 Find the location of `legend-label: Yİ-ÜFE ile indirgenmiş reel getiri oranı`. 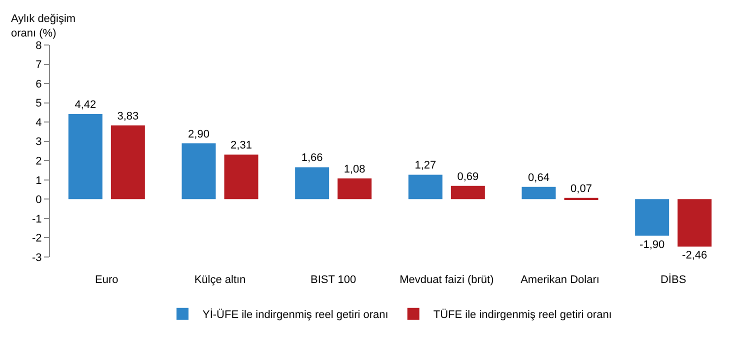

legend-label: Yİ-ÜFE ile indirgenmiş reel getiri oranı is located at coordinates (295, 315).